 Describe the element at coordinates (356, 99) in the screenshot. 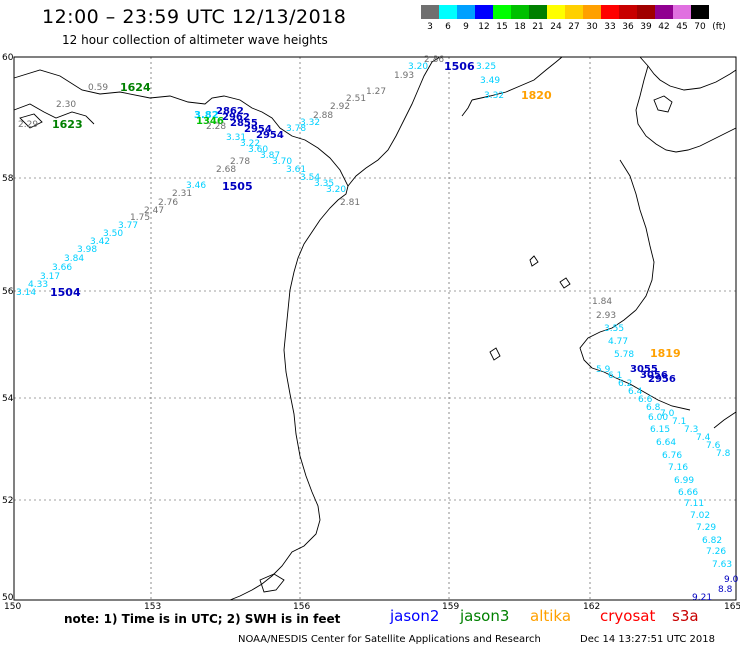

I see `swh-value: 2.51` at that location.